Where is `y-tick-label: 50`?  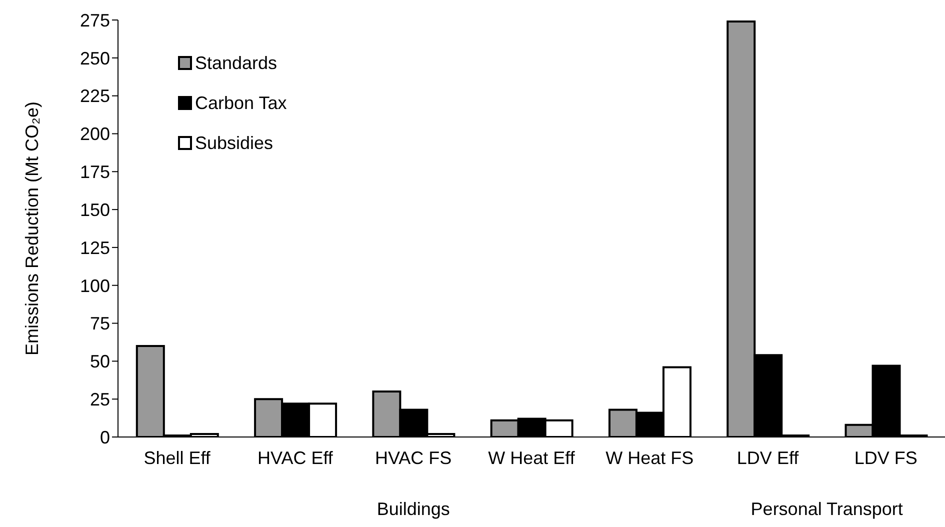 y-tick-label: 50 is located at coordinates (100, 362).